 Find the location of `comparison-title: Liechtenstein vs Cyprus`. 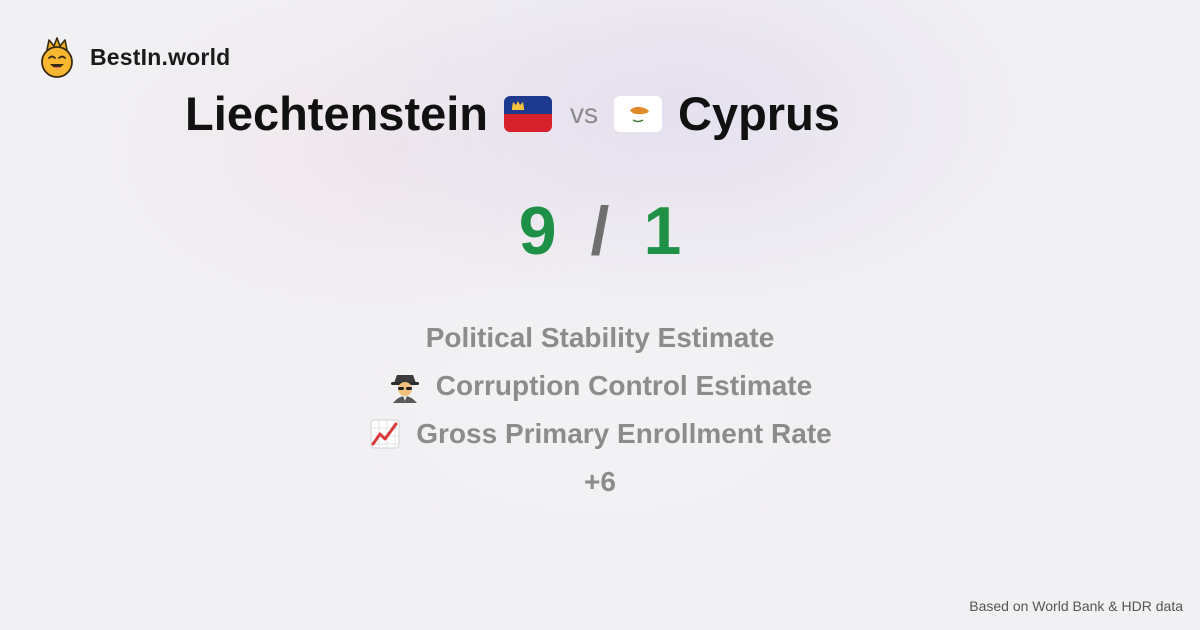

comparison-title: Liechtenstein vs Cyprus is located at coordinates (600, 113).